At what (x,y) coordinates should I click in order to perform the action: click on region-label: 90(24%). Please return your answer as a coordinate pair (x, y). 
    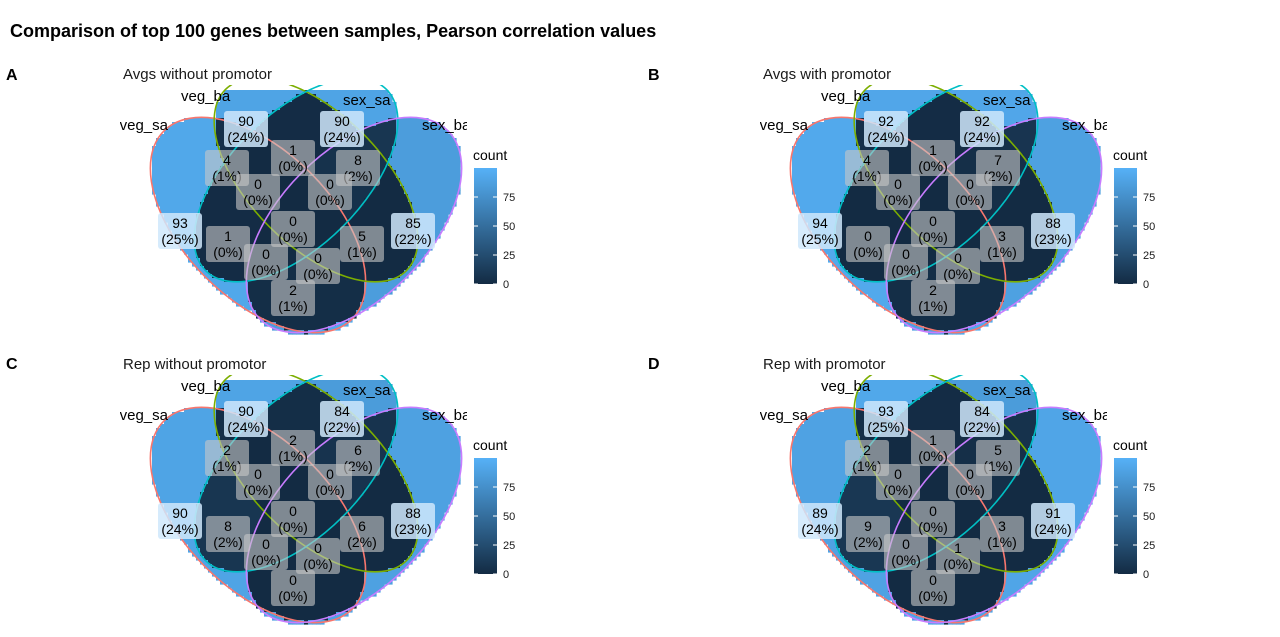
    Looking at the image, I should click on (246, 129).